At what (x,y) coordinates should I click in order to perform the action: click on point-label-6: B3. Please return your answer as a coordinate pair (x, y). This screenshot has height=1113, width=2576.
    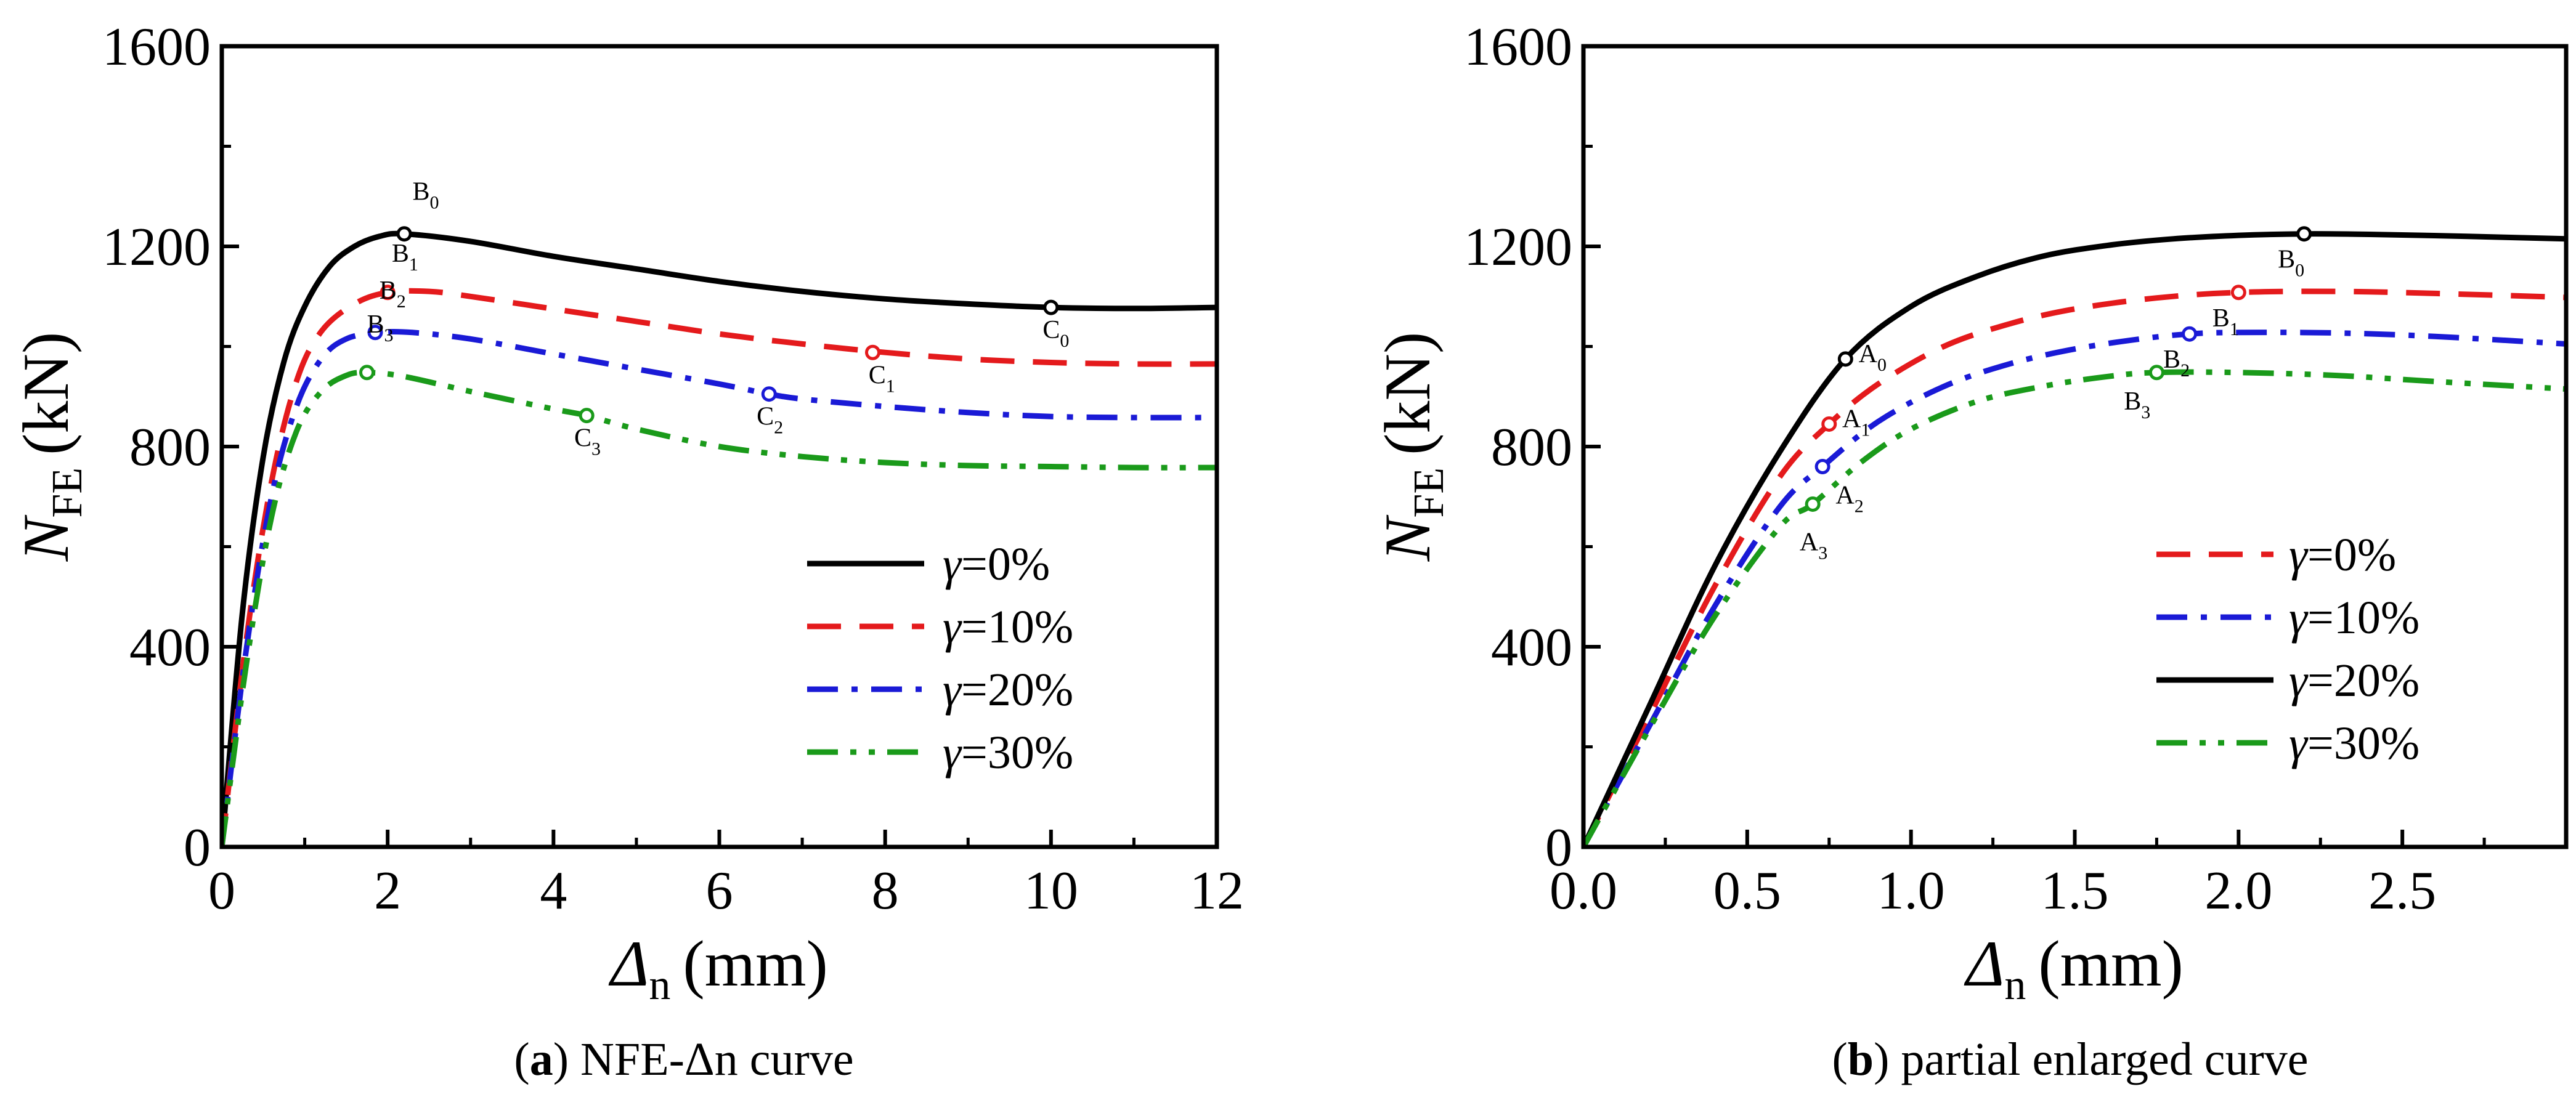
    Looking at the image, I should click on (380, 328).